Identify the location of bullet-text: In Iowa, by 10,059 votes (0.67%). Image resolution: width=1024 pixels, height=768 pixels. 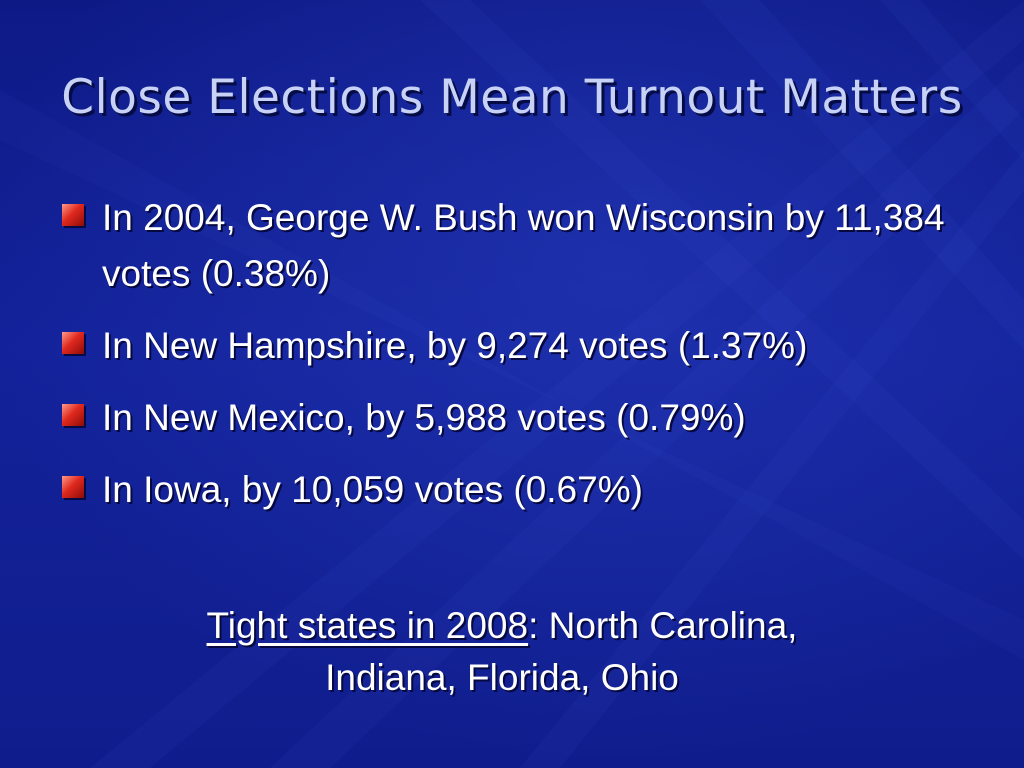
(372, 489).